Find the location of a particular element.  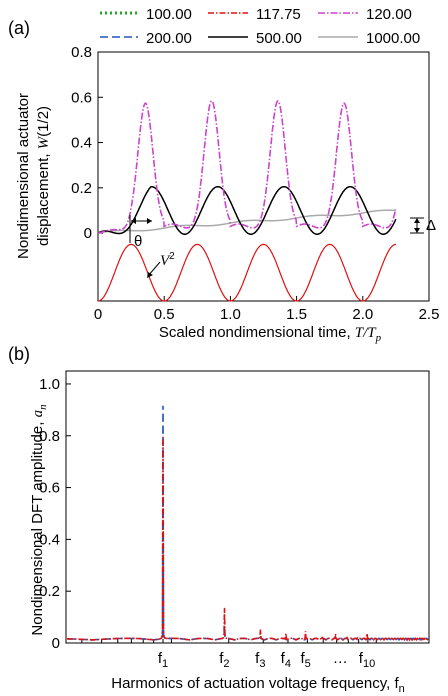

legend-label-1000: 1000.00 is located at coordinates (393, 38).